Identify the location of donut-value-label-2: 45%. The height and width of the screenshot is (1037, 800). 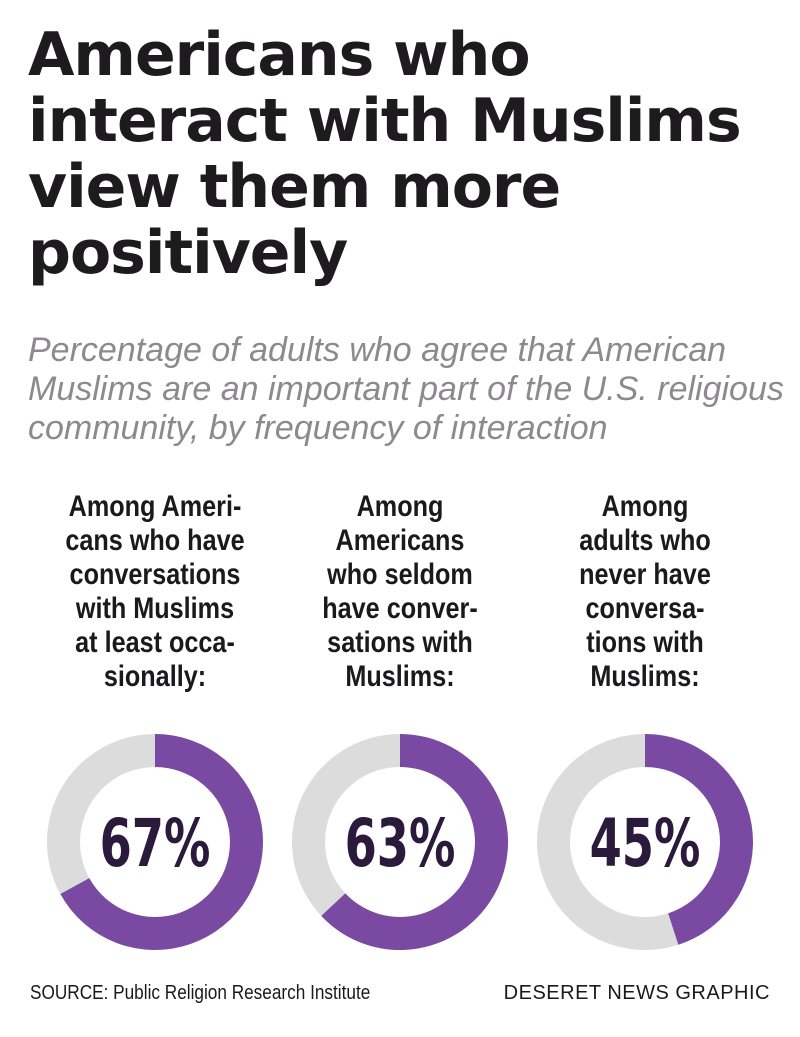
(645, 843).